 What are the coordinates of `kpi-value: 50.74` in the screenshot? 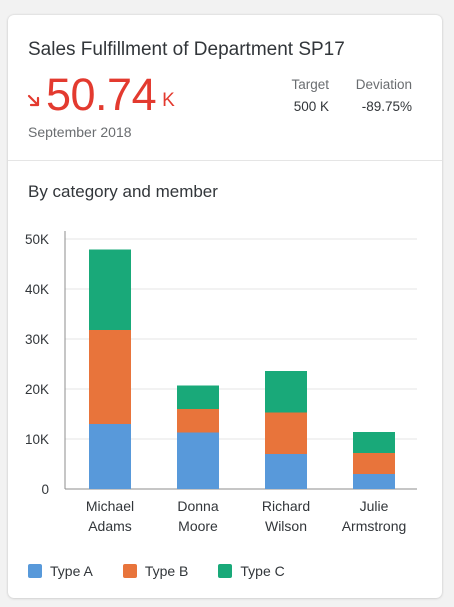 It's located at (101, 94).